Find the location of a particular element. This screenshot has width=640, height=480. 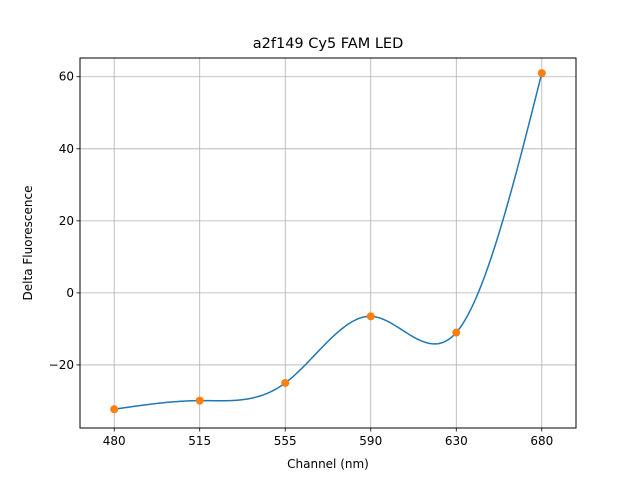

chart-title: a2f149 Cy5 FAM LED is located at coordinates (328, 44).